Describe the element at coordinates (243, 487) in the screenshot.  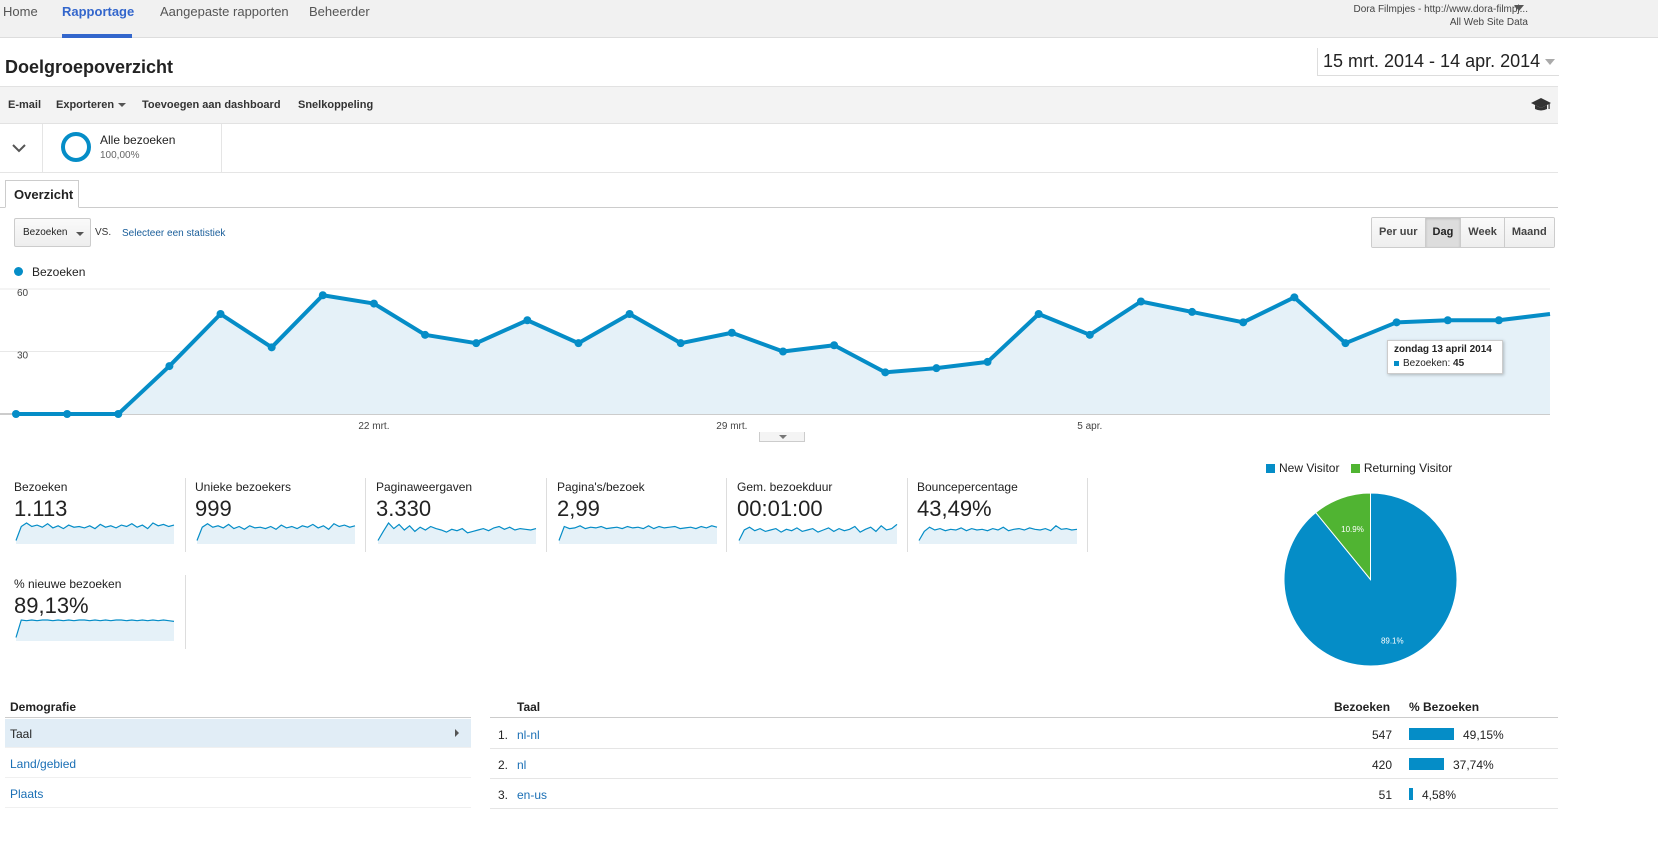
I see `scorecard-label: Unieke bezoekers` at that location.